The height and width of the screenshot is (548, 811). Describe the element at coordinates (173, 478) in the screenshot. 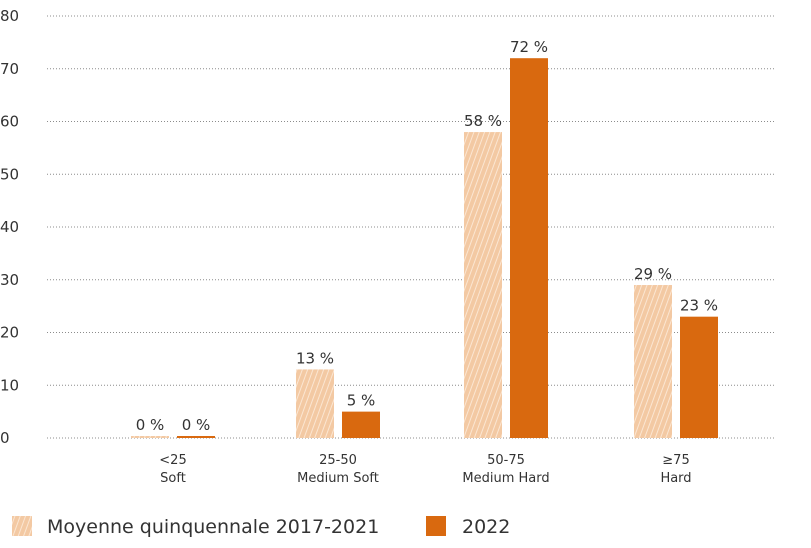

I see `category-name-label: Soft` at that location.